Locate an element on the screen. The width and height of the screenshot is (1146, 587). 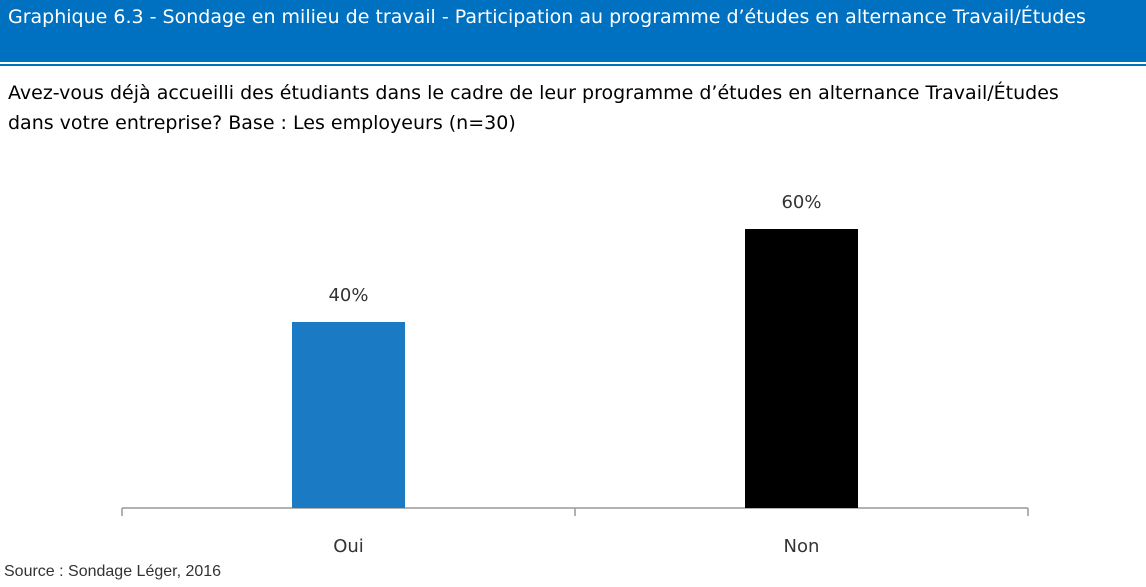
data-label: 40% is located at coordinates (348, 295).